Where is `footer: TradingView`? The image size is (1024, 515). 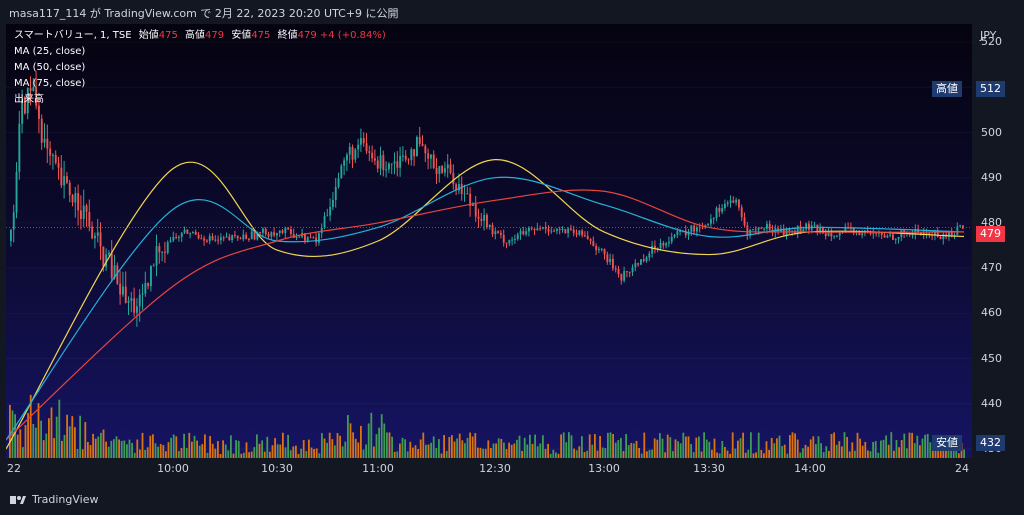 footer: TradingView is located at coordinates (512, 499).